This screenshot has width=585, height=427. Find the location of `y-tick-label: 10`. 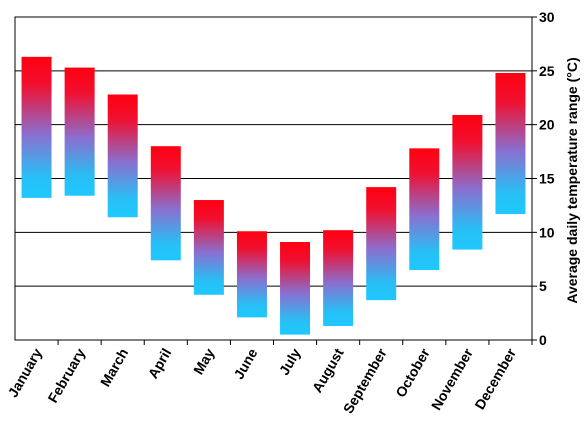

y-tick-label: 10 is located at coordinates (547, 232).